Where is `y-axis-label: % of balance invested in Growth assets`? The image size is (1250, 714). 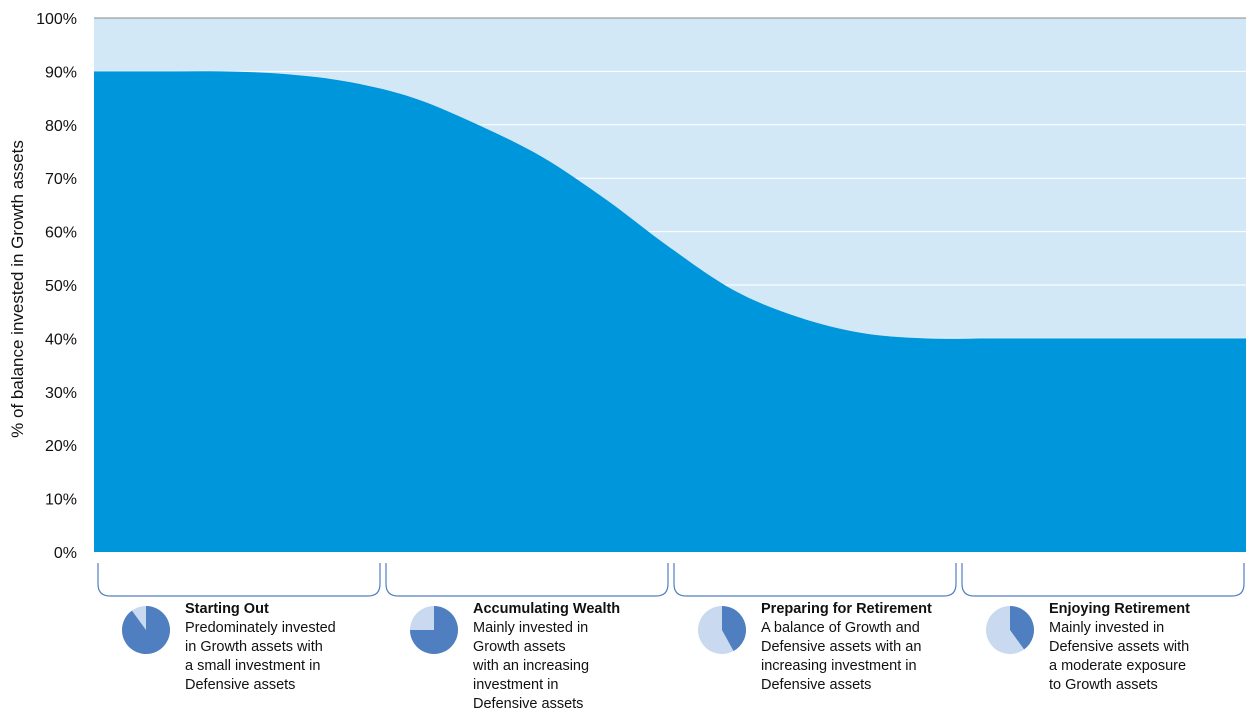
y-axis-label: % of balance invested in Growth assets is located at coordinates (17, 289).